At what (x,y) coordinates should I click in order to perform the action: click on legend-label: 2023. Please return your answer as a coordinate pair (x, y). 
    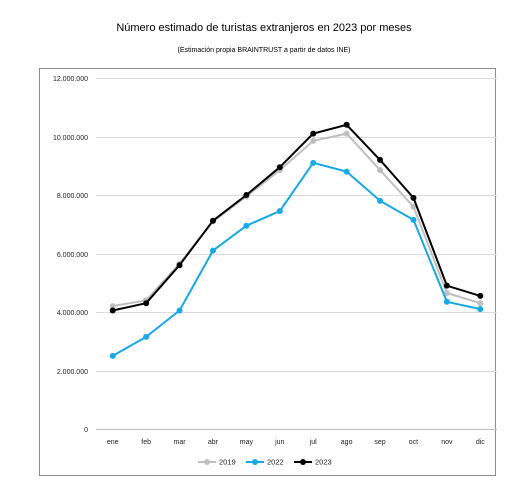
    Looking at the image, I should click on (323, 462).